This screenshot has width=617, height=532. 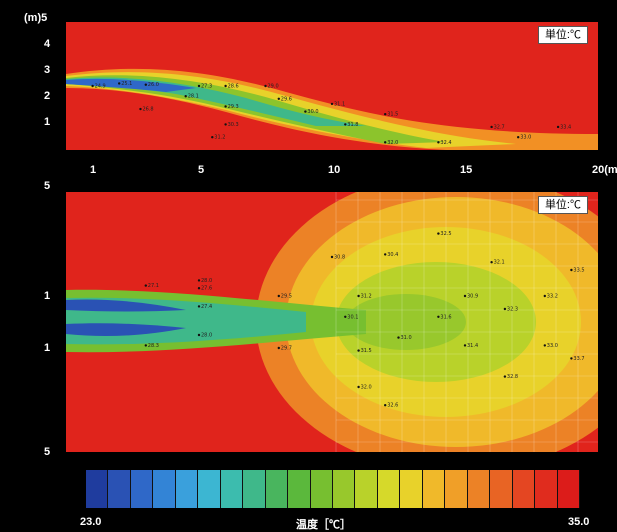 What do you see at coordinates (91, 522) in the screenshot?
I see `colorbar-min-label: 23.0` at bounding box center [91, 522].